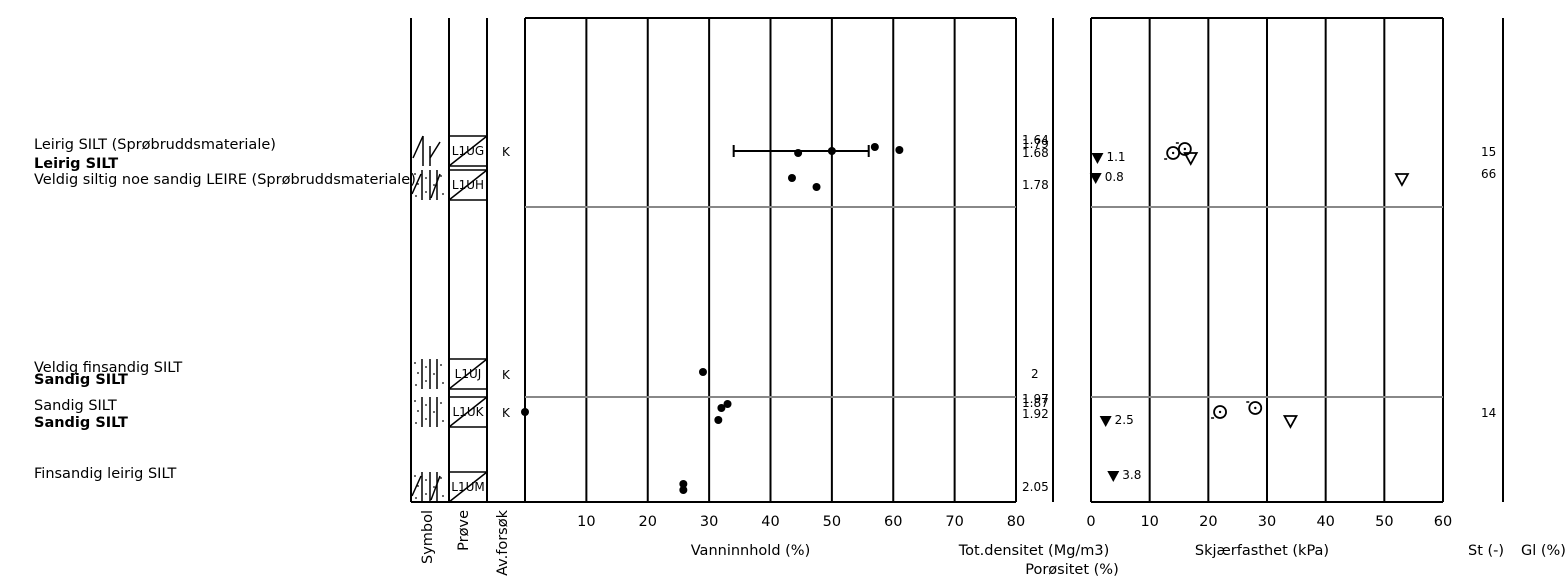  I want to click on x-axis-label: Skjærfasthet (kPa), so click(1262, 551).